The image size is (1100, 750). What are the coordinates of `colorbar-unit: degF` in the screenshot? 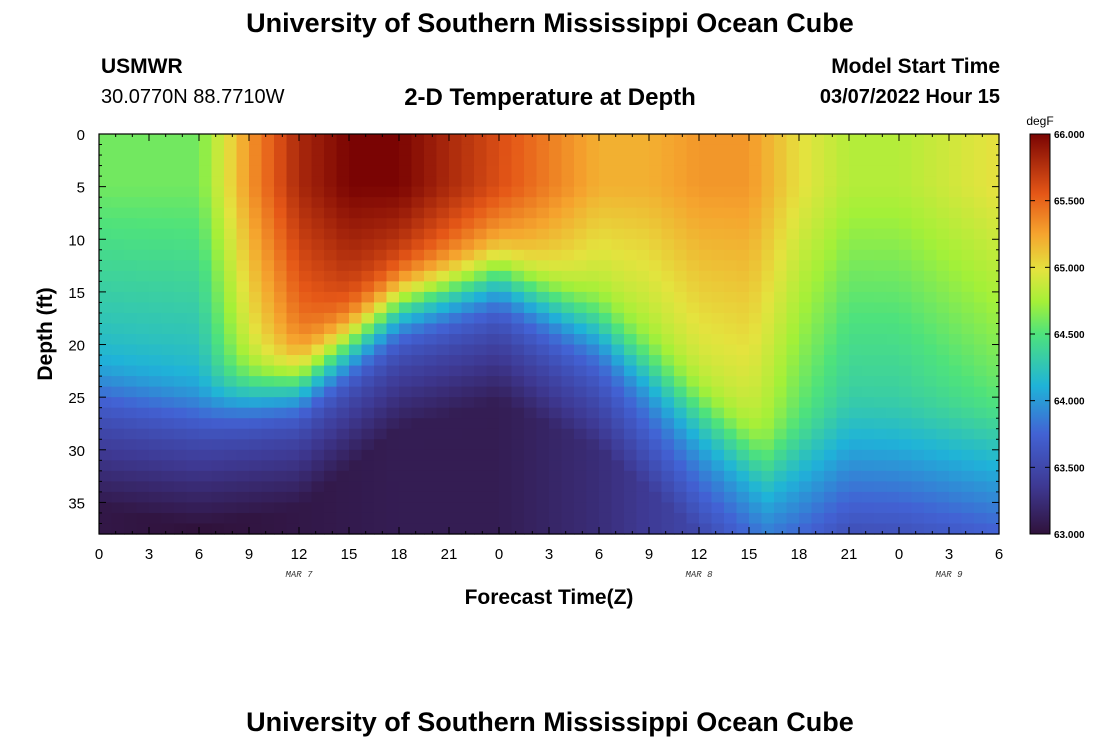 It's located at (1039, 121).